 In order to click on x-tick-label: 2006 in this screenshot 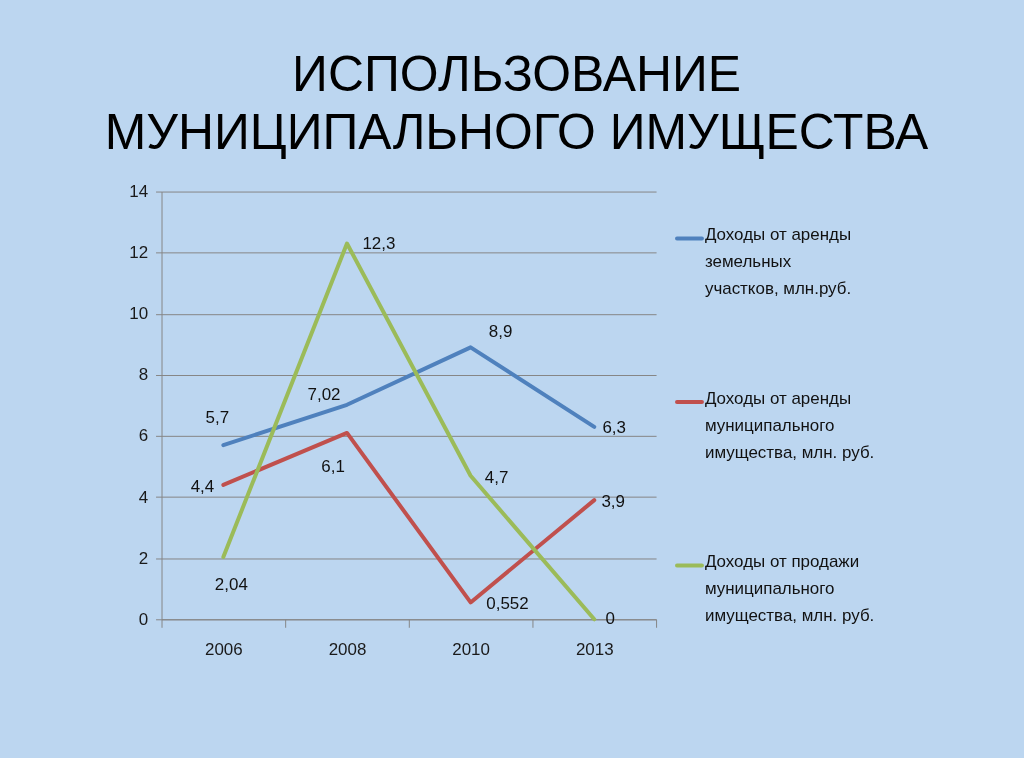, I will do `click(224, 649)`.